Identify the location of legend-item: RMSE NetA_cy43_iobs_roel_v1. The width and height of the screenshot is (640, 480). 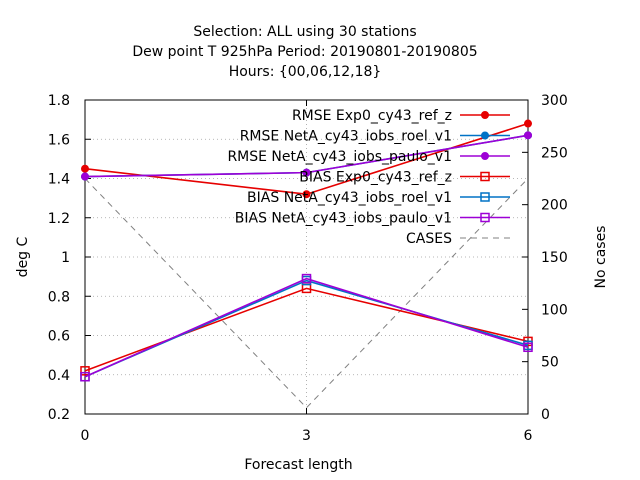
(375, 137).